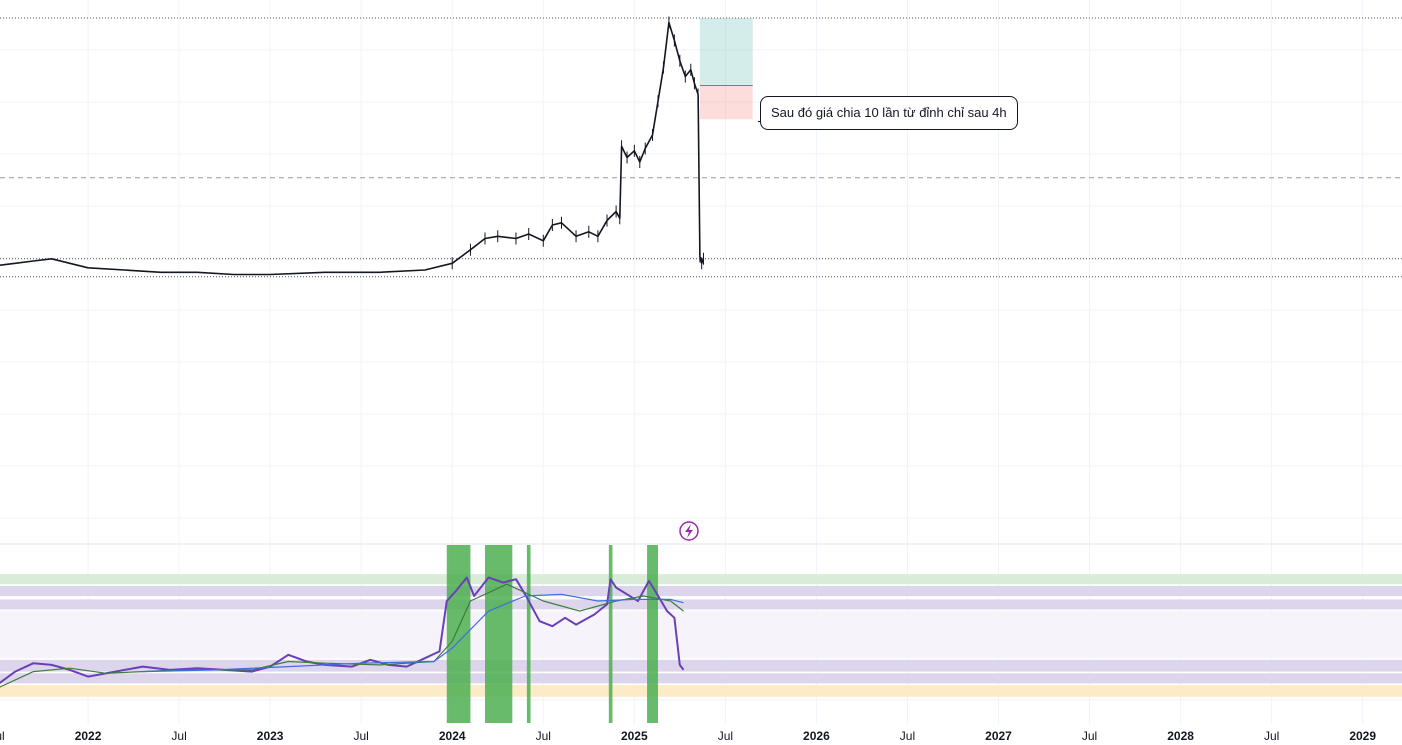 This screenshot has width=1402, height=745. Describe the element at coordinates (1271, 734) in the screenshot. I see `x-tick-label-14: Jul` at that location.